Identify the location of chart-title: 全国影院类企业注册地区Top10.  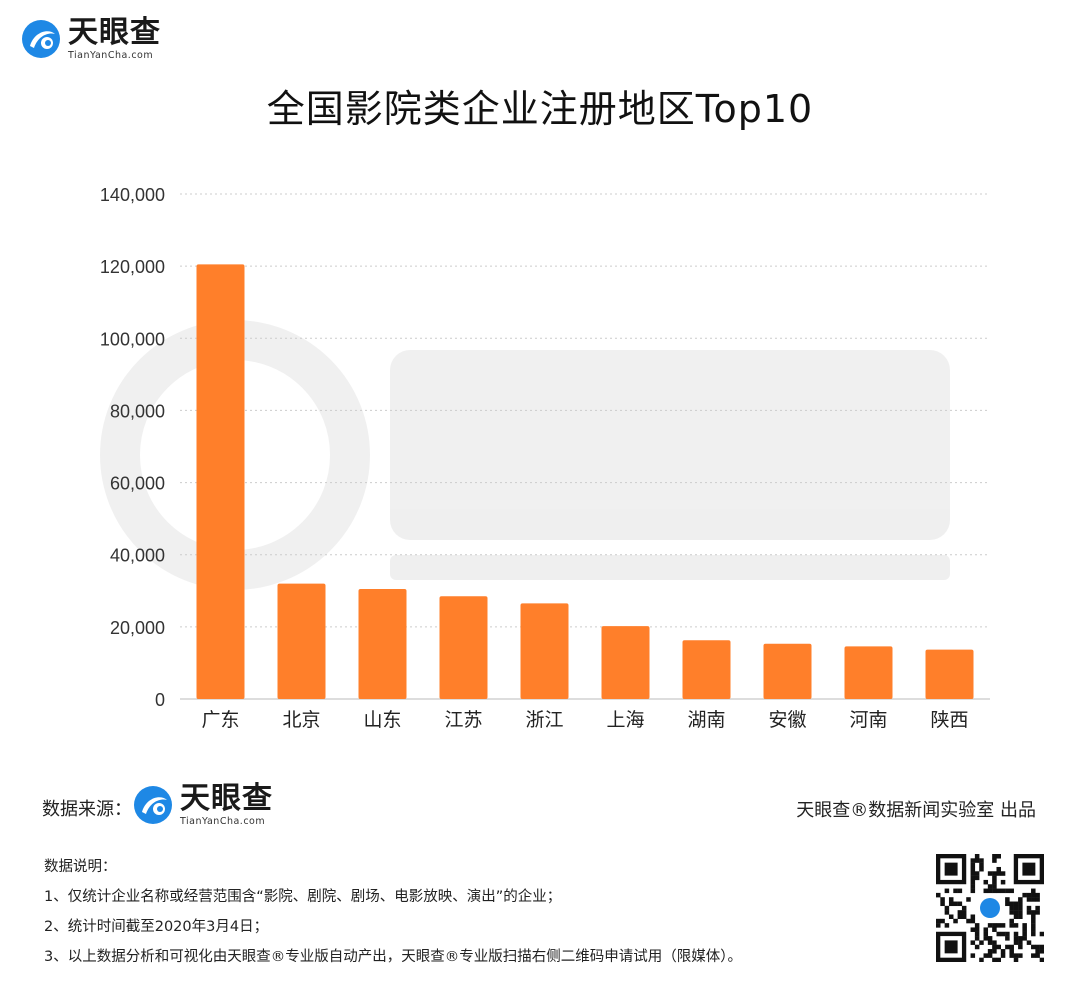
(540, 109).